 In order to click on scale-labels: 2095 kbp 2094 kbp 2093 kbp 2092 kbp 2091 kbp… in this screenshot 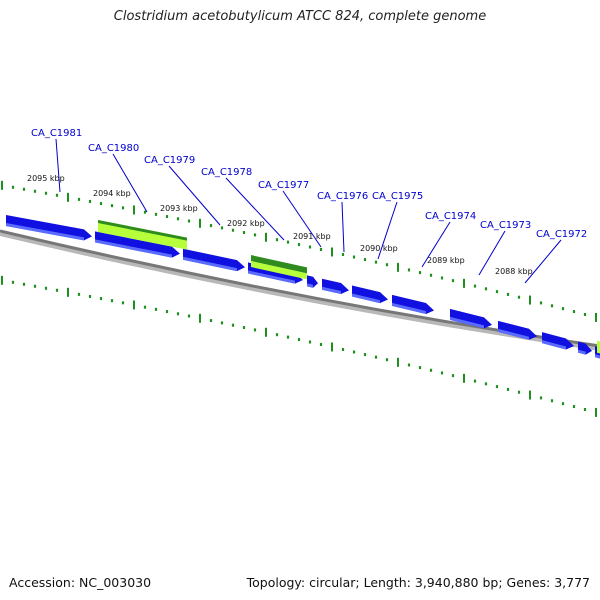, I will do `click(280, 225)`.